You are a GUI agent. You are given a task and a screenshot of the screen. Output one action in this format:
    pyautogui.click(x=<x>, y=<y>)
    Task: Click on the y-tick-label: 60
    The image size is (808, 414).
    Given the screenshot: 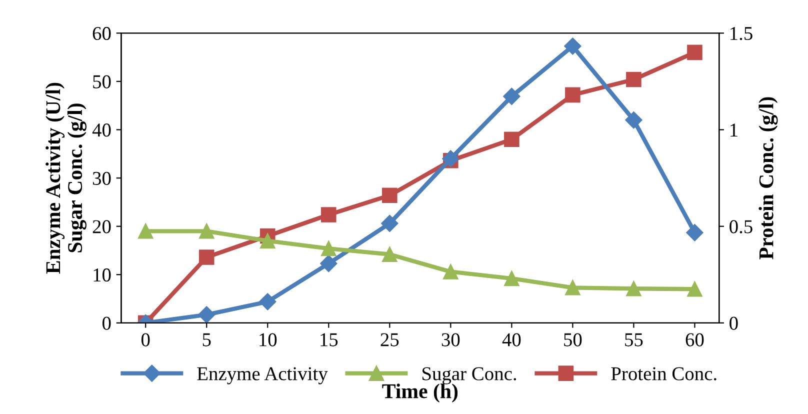 What is the action you would take?
    pyautogui.click(x=101, y=33)
    